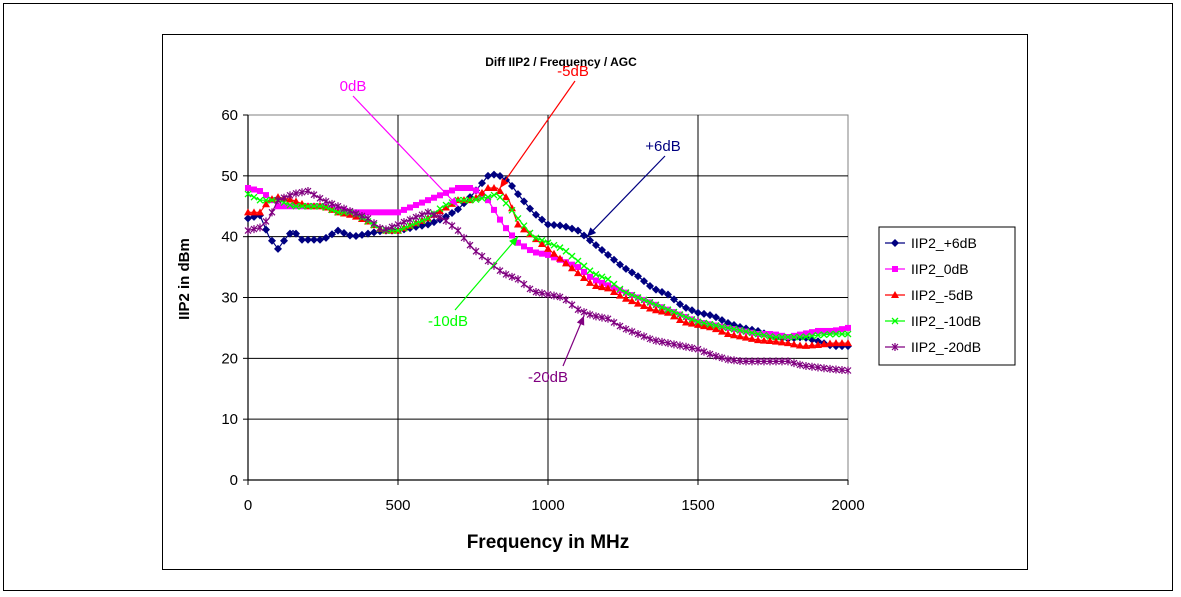 This screenshot has height=597, width=1181. What do you see at coordinates (662, 146) in the screenshot?
I see `annotation-label: +6dB` at bounding box center [662, 146].